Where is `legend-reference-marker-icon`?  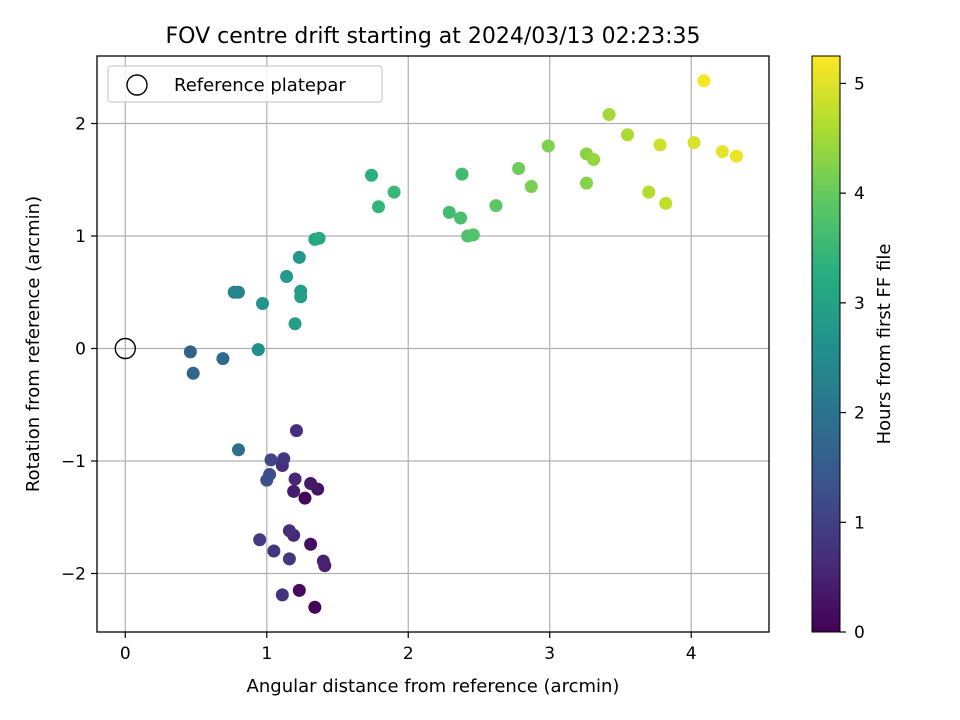
legend-reference-marker-icon is located at coordinates (137, 85).